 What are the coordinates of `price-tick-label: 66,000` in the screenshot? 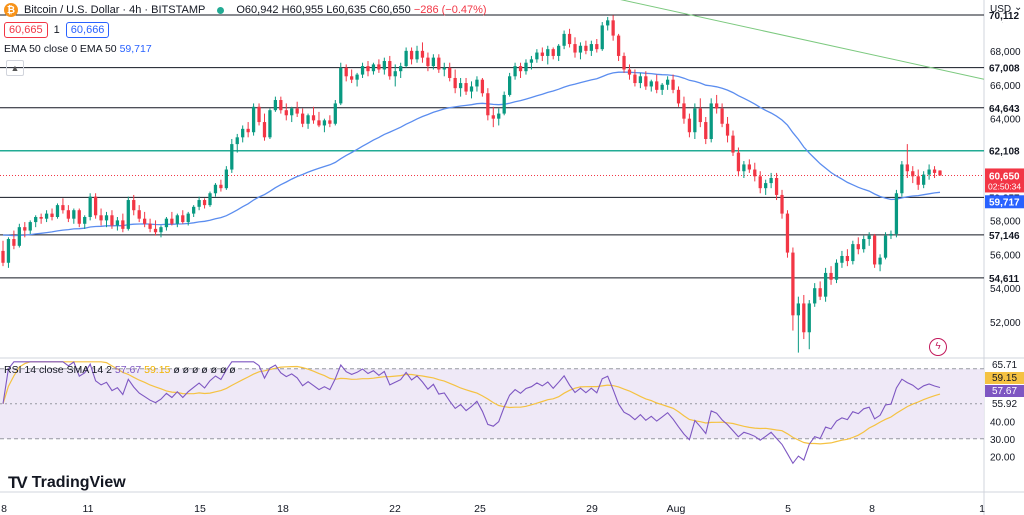 It's located at (1005, 86).